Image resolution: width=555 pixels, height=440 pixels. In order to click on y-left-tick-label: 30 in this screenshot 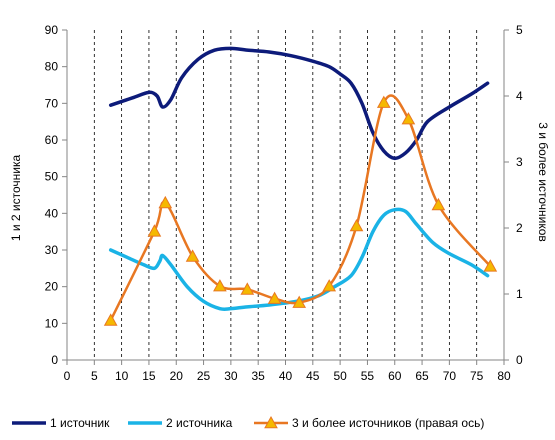, I will do `click(52, 250)`.